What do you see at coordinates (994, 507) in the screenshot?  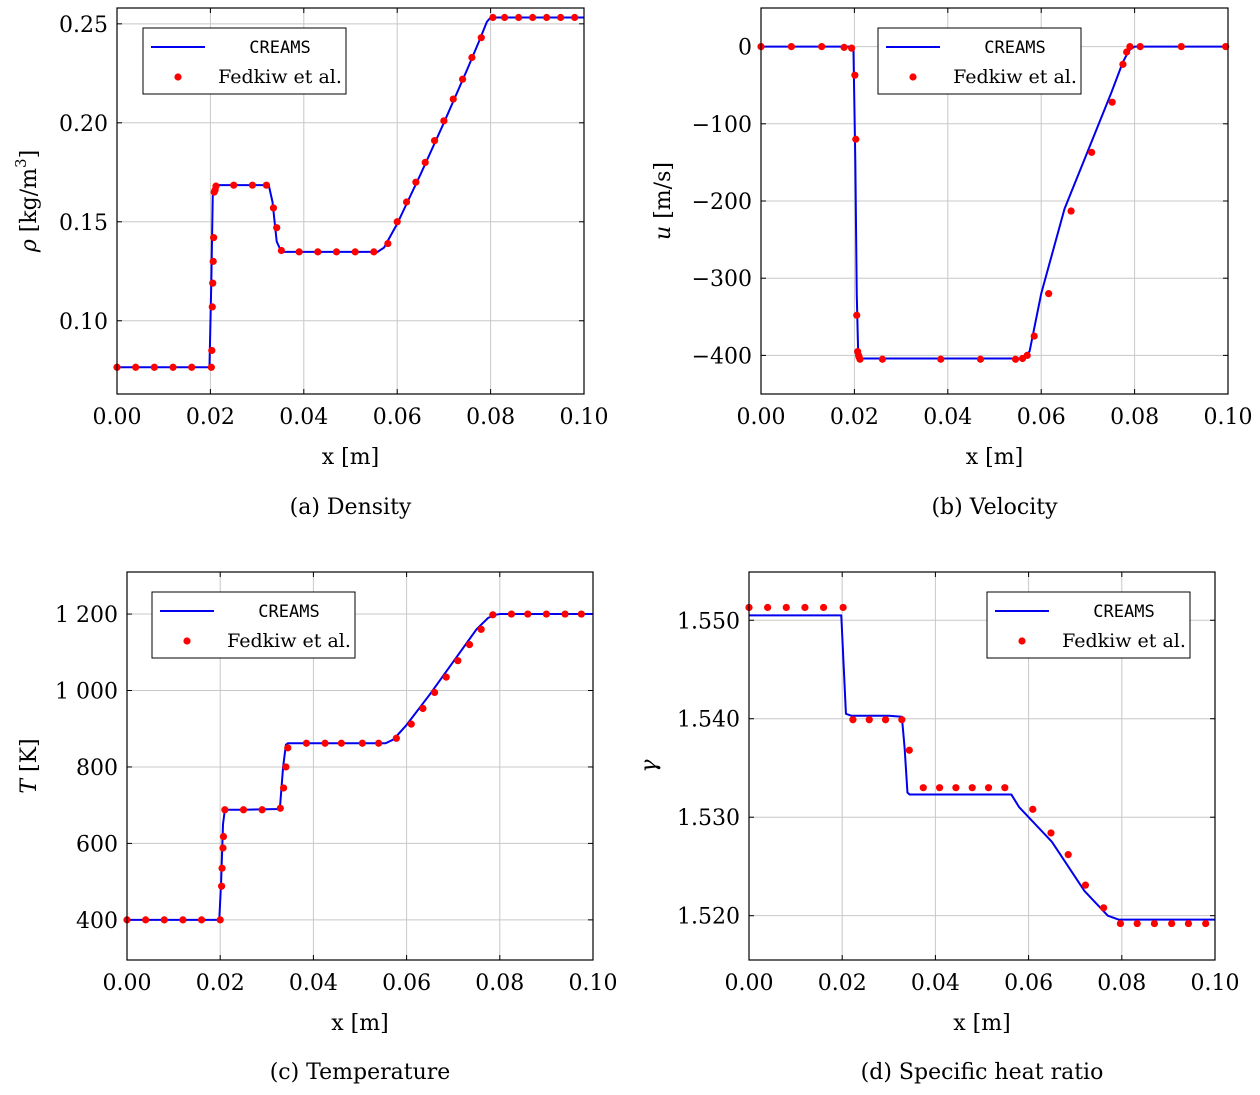 I see `panel-caption: (b) Velocity` at bounding box center [994, 507].